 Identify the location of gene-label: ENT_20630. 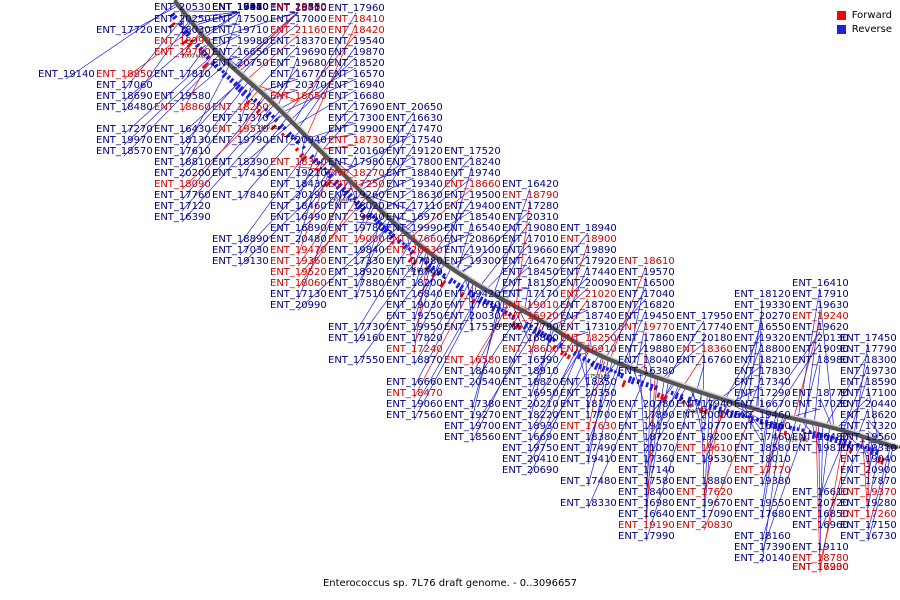
(414, 250).